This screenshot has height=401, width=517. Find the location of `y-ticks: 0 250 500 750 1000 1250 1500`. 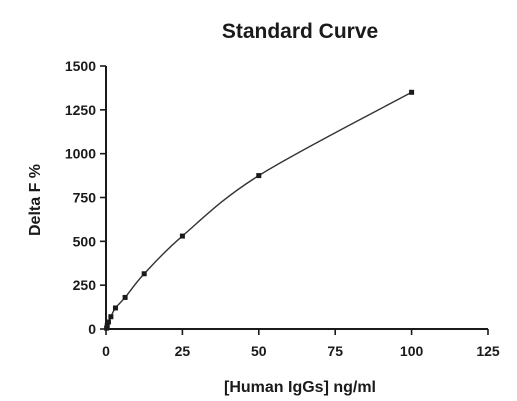

y-ticks: 0 250 500 750 1000 1250 1500 is located at coordinates (85, 197).